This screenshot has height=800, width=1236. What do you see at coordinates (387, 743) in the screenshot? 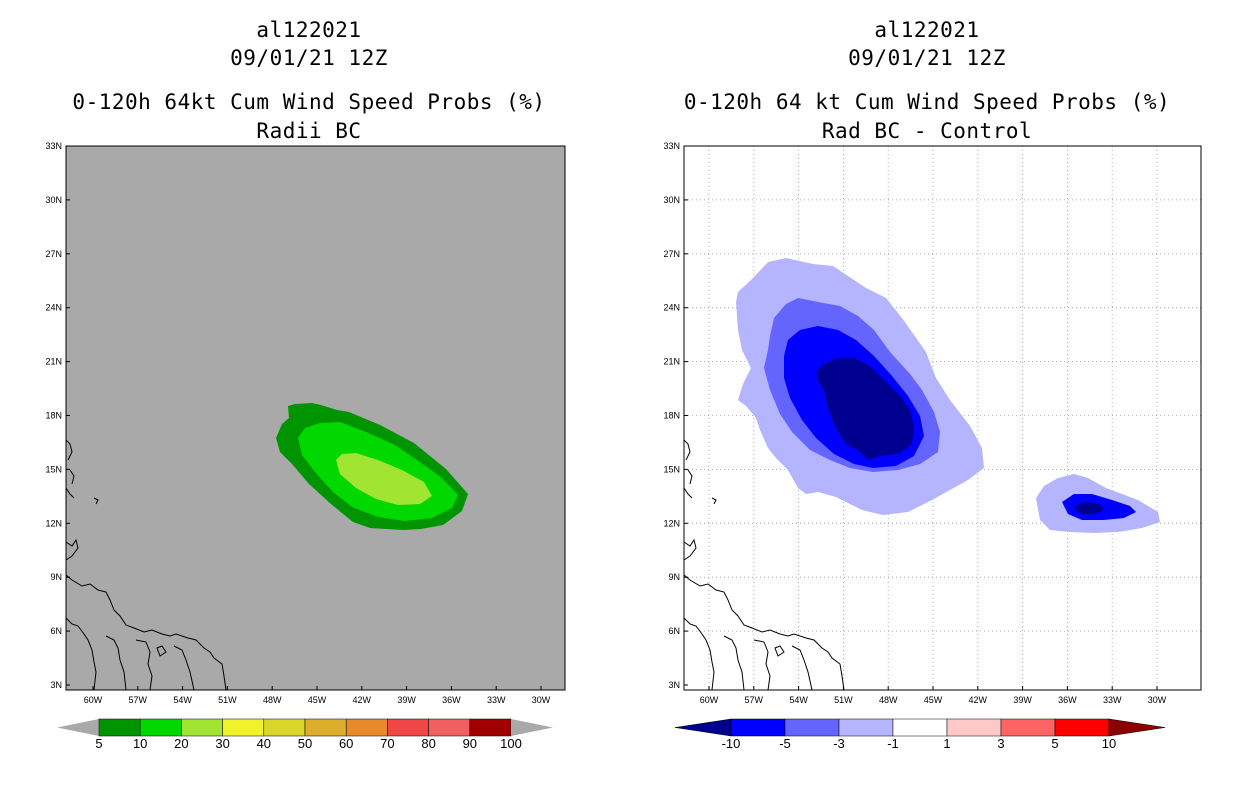
I see `colorbar-label: 70` at bounding box center [387, 743].